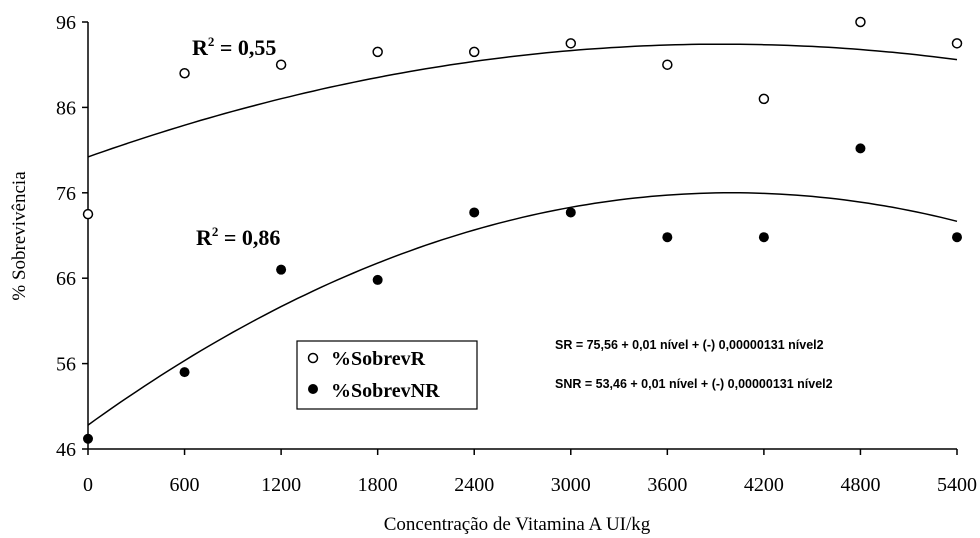 Image resolution: width=980 pixels, height=538 pixels. Describe the element at coordinates (234, 47) in the screenshot. I see `r2-label-sobrevr: R2 = 0,55` at that location.